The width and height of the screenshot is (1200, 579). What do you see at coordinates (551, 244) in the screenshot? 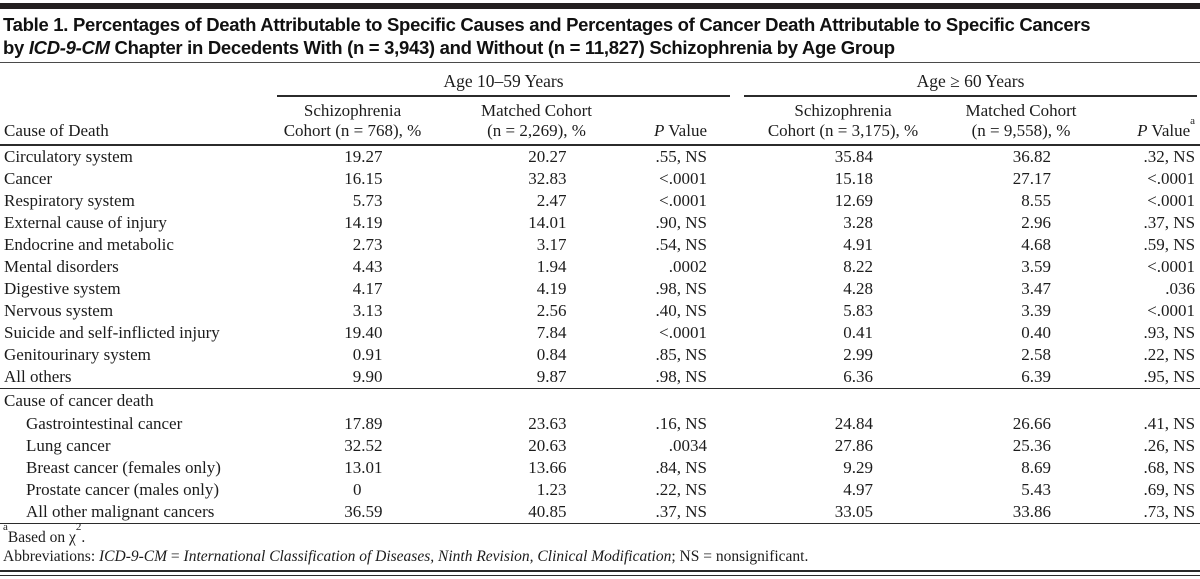
I see `cell: 3.17` at bounding box center [551, 244].